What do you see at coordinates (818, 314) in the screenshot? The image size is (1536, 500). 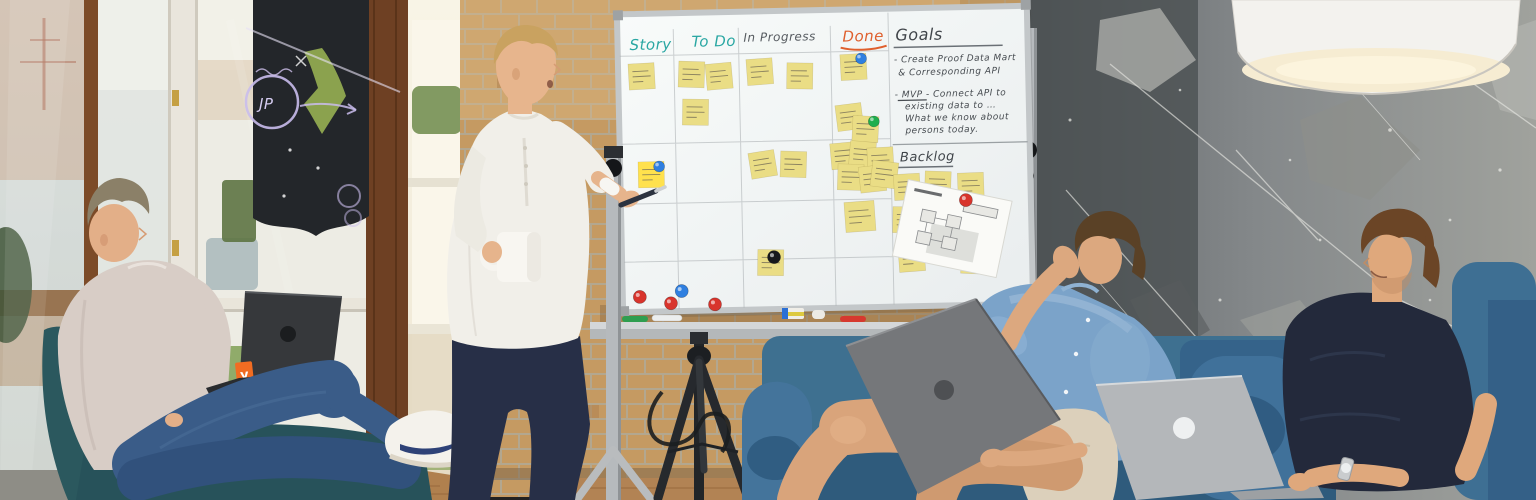 I see `white-tube` at bounding box center [818, 314].